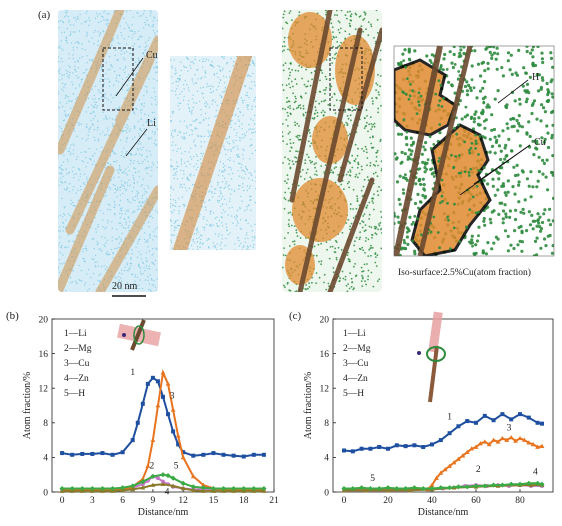 Image resolution: width=562 pixels, height=526 pixels. Describe the element at coordinates (108, 151) in the screenshot. I see `atom-map-li-cu` at that location.